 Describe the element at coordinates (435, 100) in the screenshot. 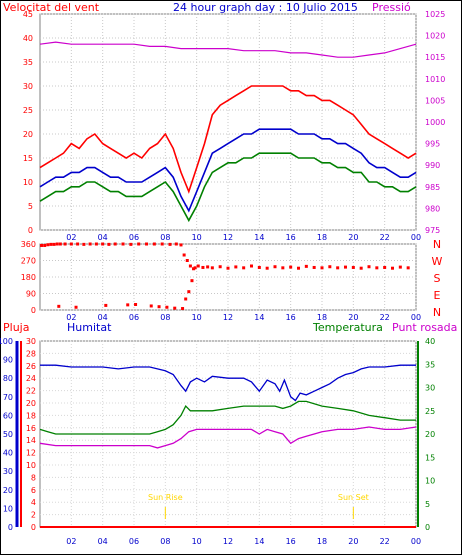

I see `y-right-tick-label: 1005` at that location.